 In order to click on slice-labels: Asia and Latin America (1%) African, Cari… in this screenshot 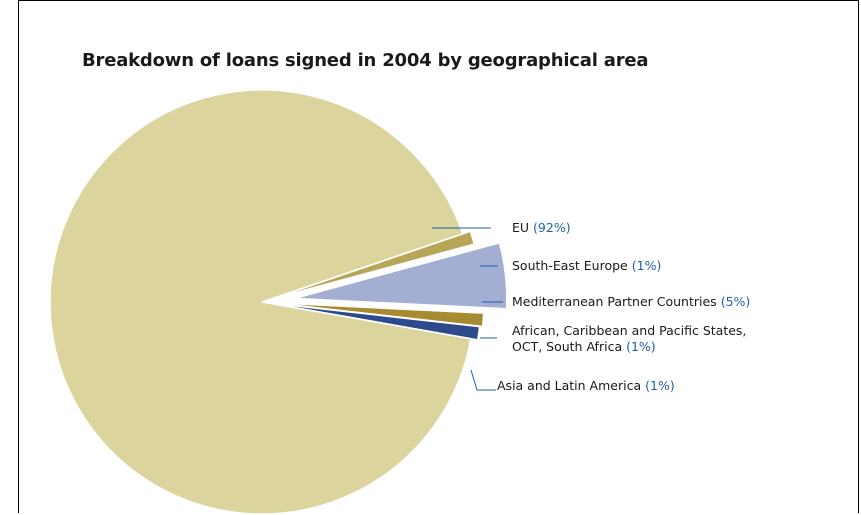, I will do `click(623, 306)`.